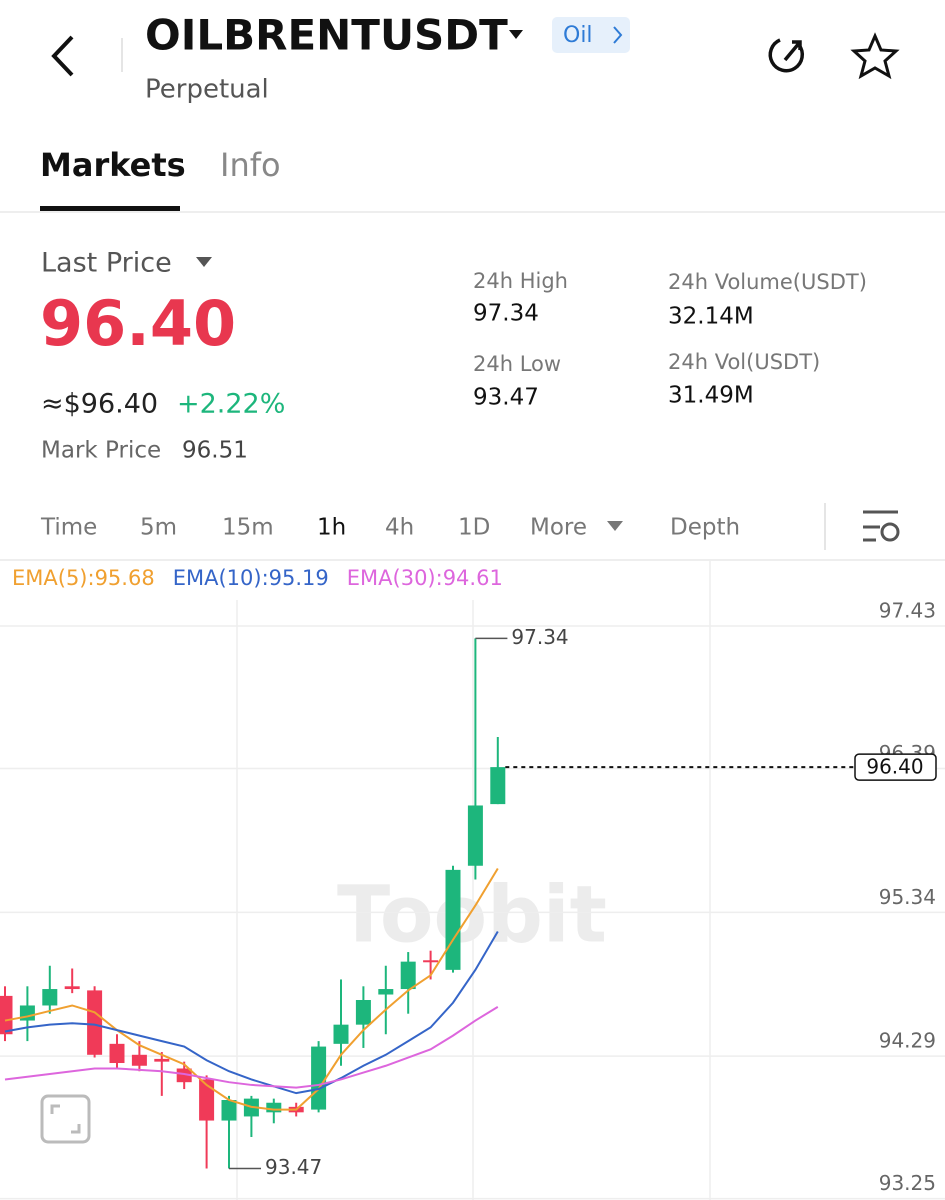 This screenshot has width=945, height=1200. Describe the element at coordinates (711, 396) in the screenshot. I see `stat-value: 31.49M` at that location.